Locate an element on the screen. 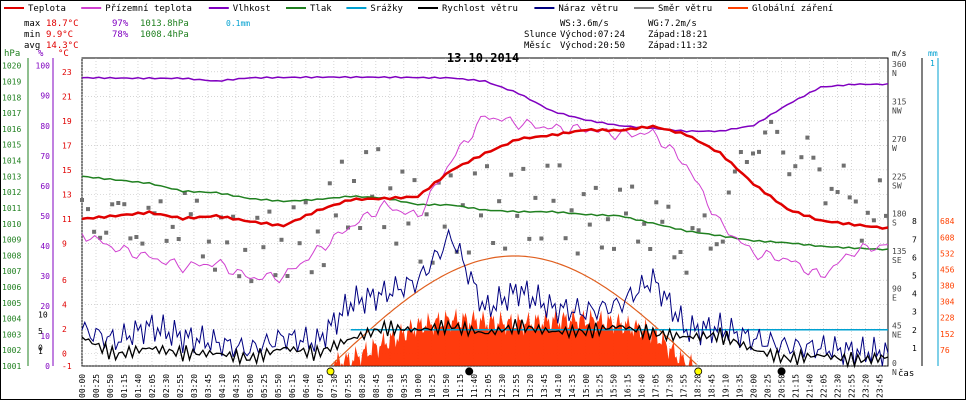  hpa-tick-8: 1012 is located at coordinates (11, 192).